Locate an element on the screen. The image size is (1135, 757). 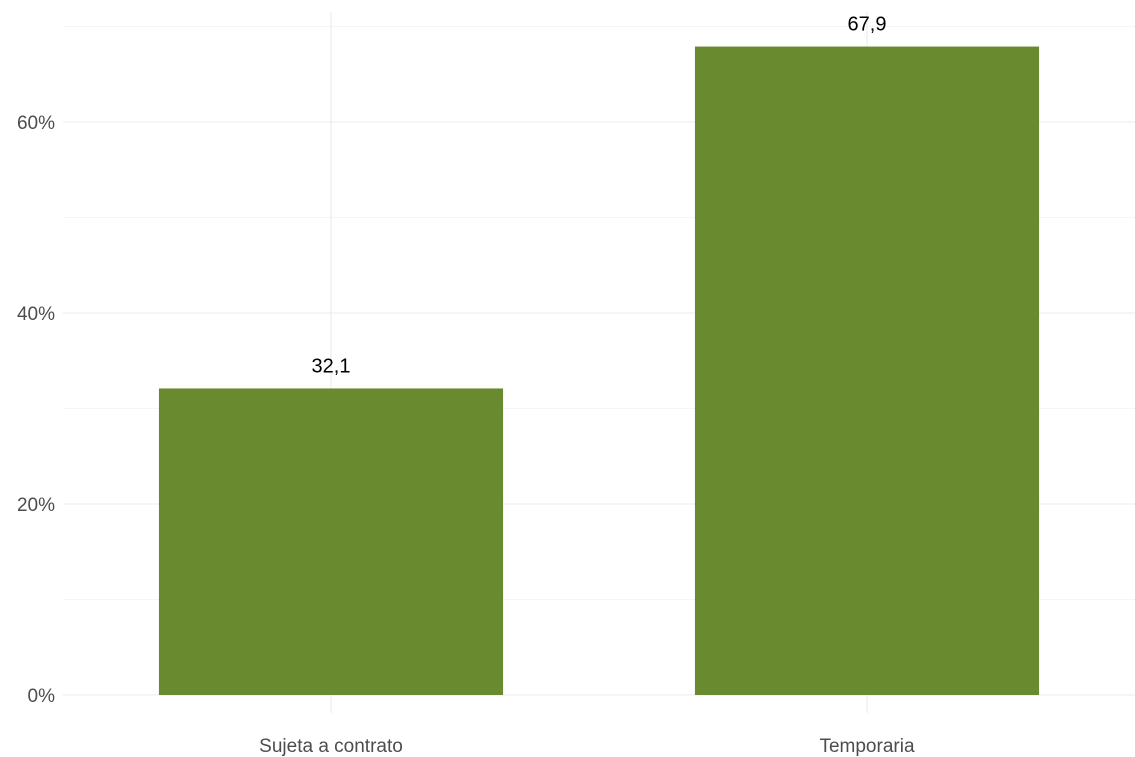
data-label: 67,9 is located at coordinates (867, 25).